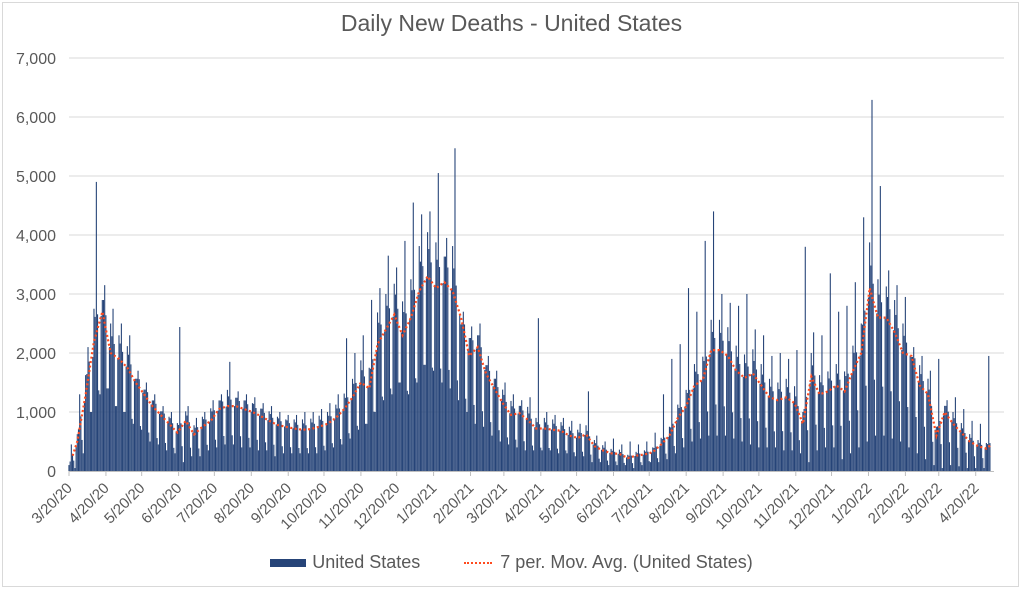 This screenshot has height=591, width=1023. Describe the element at coordinates (608, 562) in the screenshot. I see `legend-item-moving-average: 7 per. Mov. Avg. (United States)` at that location.